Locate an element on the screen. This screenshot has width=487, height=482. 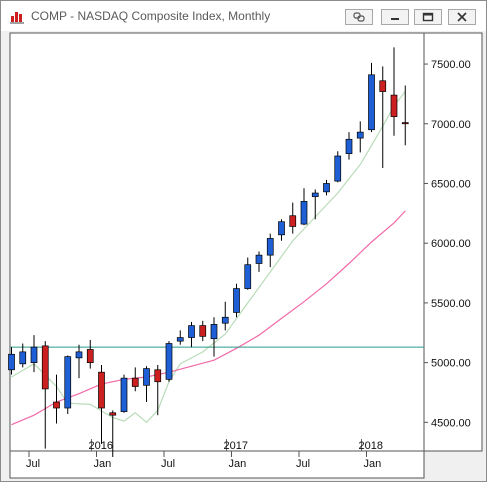
y-tick-label: 7500.00 is located at coordinates (451, 65).